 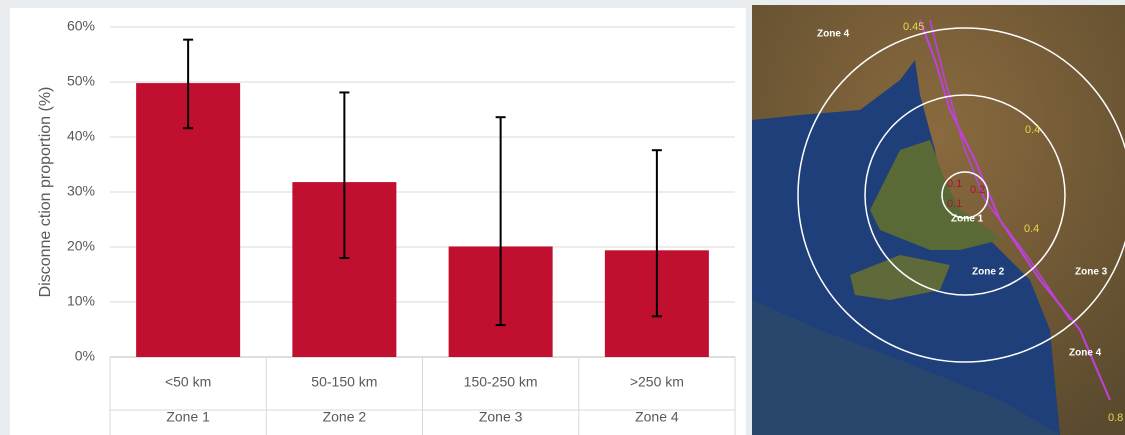 What do you see at coordinates (81, 81) in the screenshot?
I see `y-tick-label: 50%` at bounding box center [81, 81].